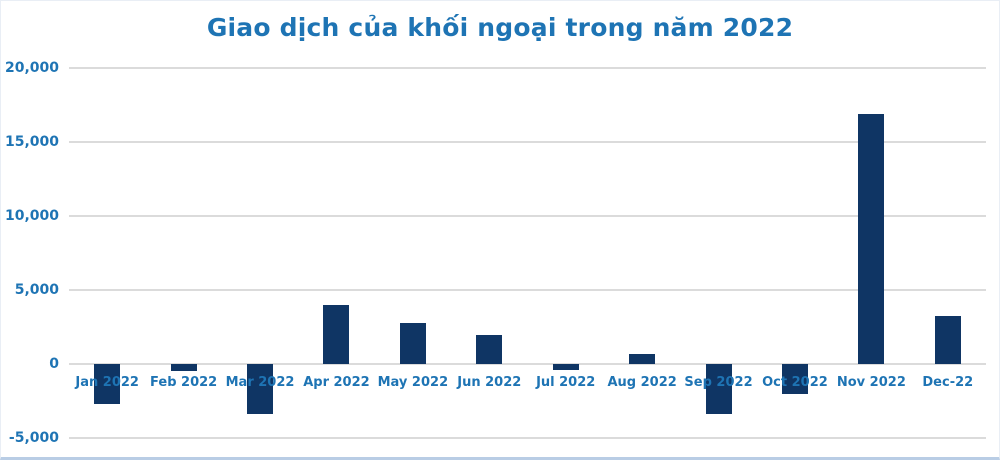 The height and width of the screenshot is (460, 1000). What do you see at coordinates (31, 216) in the screenshot?
I see `y-tick-label: 10,000` at bounding box center [31, 216].